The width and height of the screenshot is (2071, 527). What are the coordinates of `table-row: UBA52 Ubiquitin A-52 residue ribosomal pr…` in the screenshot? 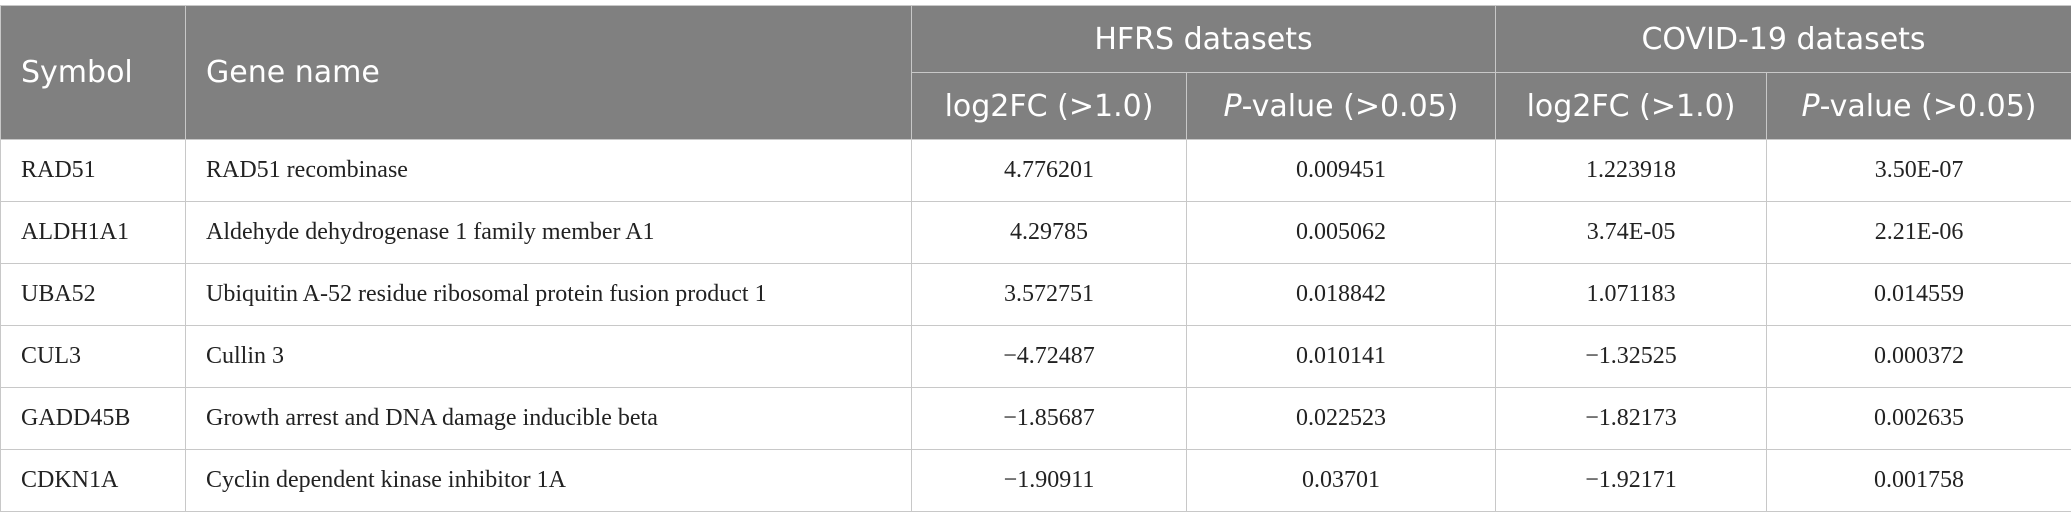 It's located at (1035, 294).